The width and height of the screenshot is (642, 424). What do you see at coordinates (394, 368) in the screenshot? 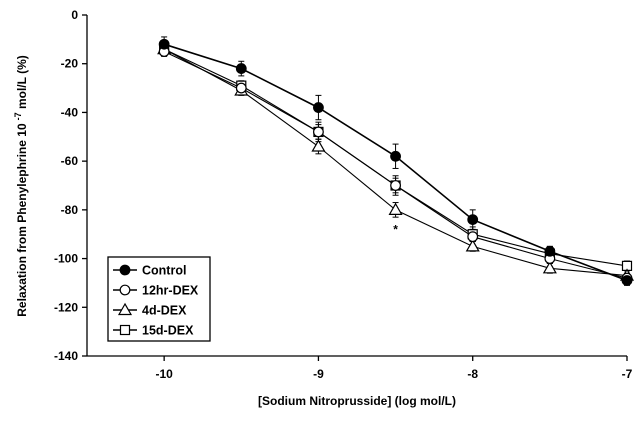
I see `x-ticks: -10 -9 -8 -7` at bounding box center [394, 368].